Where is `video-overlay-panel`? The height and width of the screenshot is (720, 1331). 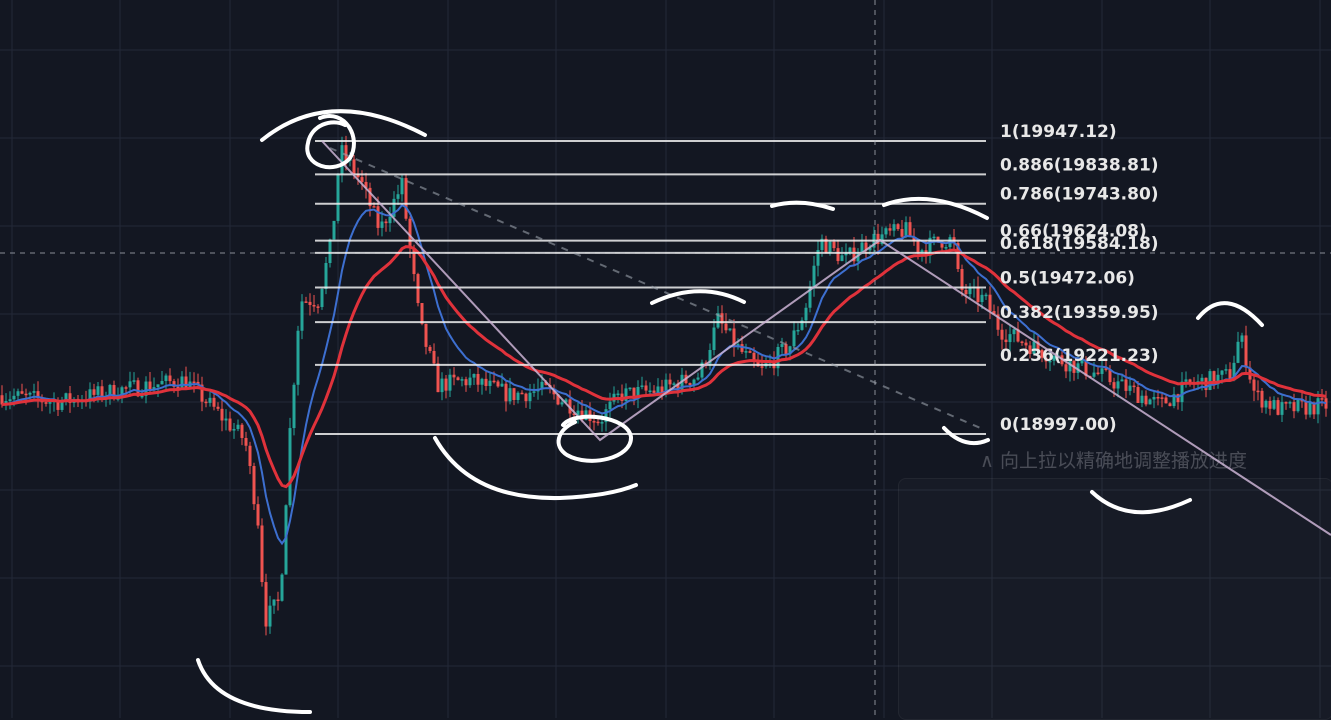
video-overlay-panel is located at coordinates (1114, 599).